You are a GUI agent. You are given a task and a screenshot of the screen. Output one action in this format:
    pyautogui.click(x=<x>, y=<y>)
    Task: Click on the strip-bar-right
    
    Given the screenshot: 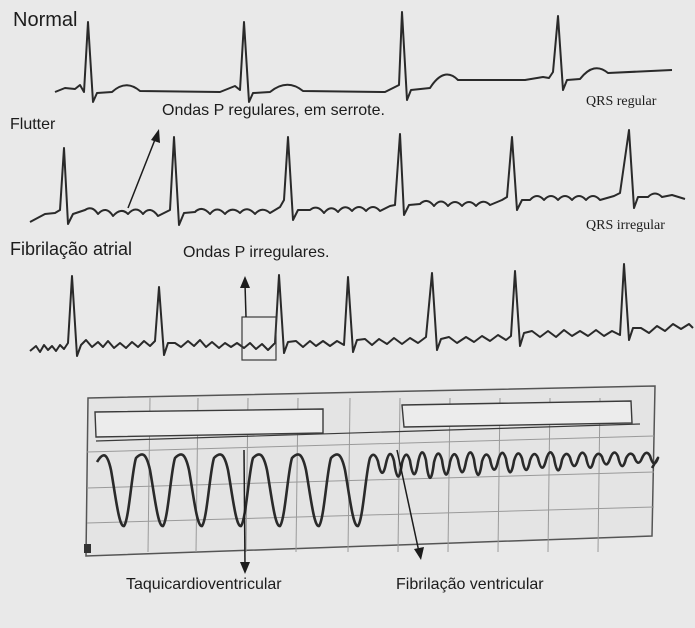 What is the action you would take?
    pyautogui.click(x=517, y=414)
    